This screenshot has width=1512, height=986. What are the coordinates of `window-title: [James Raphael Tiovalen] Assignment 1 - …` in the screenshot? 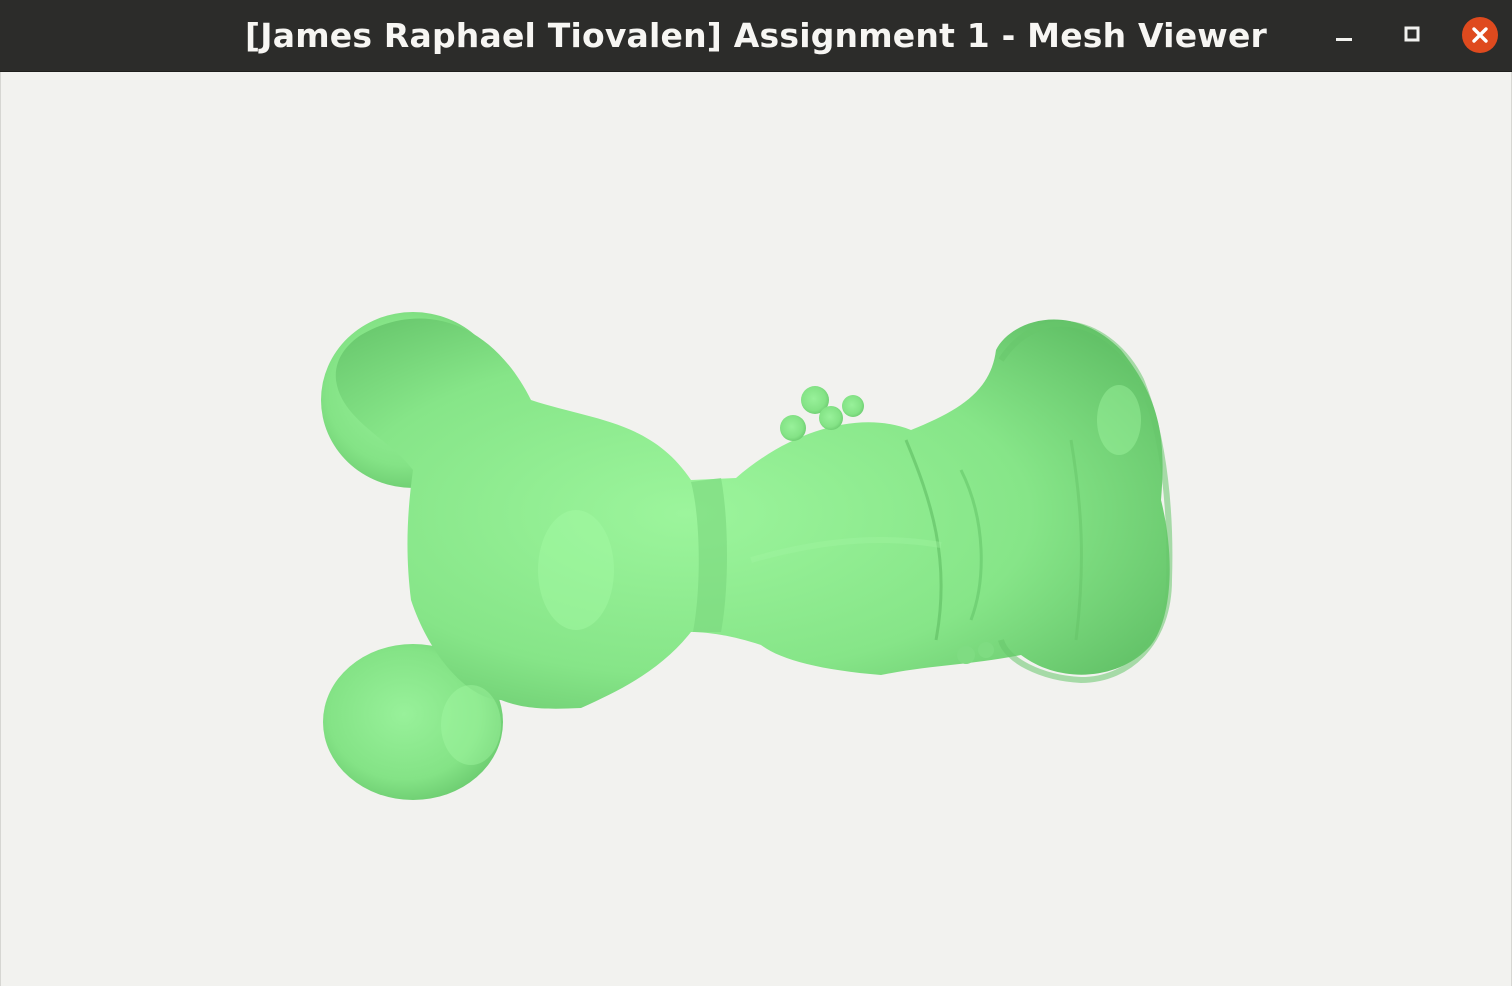 It's located at (756, 35).